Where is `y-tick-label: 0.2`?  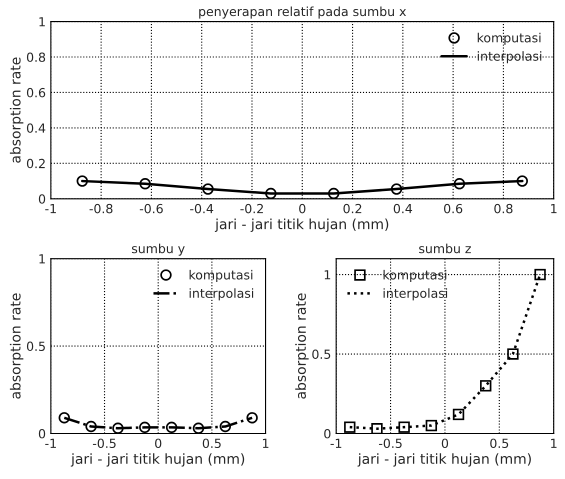
y-tick-label: 0.2 is located at coordinates (35, 163).